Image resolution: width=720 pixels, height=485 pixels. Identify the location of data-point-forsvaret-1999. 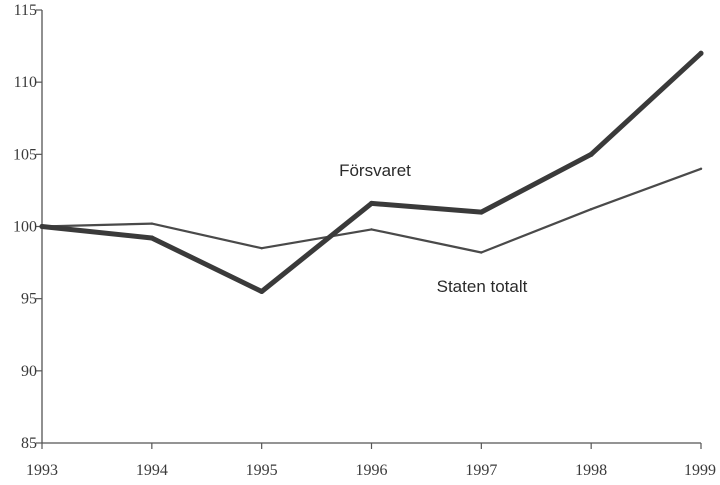
(701, 53).